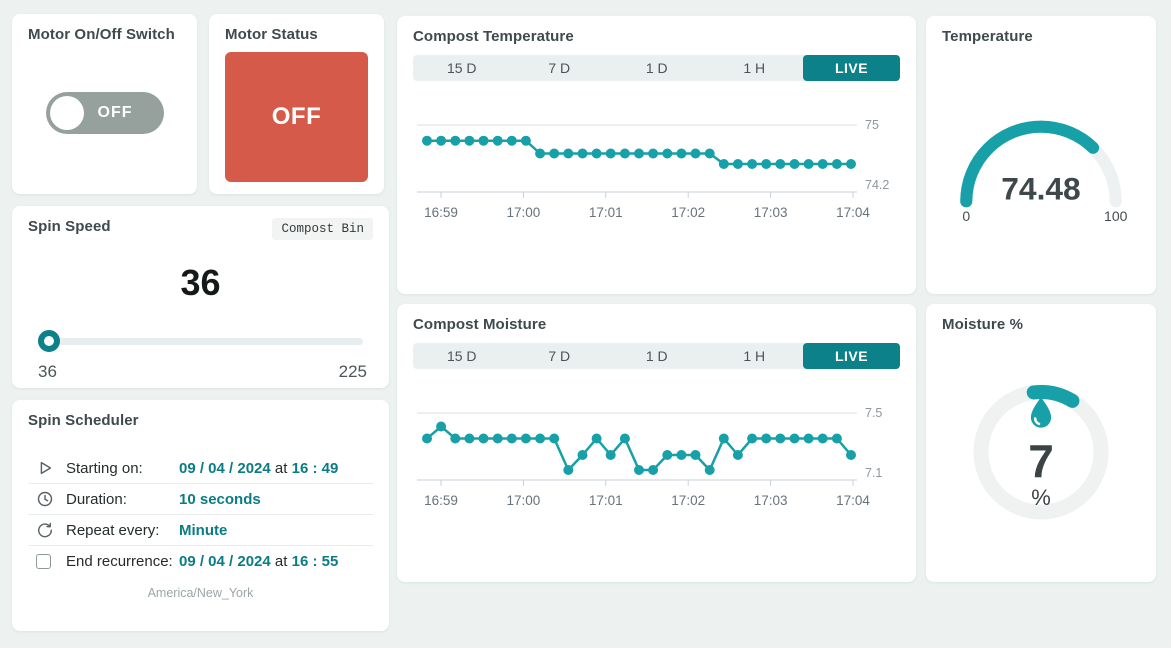 This screenshot has width=1171, height=648. What do you see at coordinates (873, 413) in the screenshot?
I see `svg-text: 7.5` at bounding box center [873, 413].